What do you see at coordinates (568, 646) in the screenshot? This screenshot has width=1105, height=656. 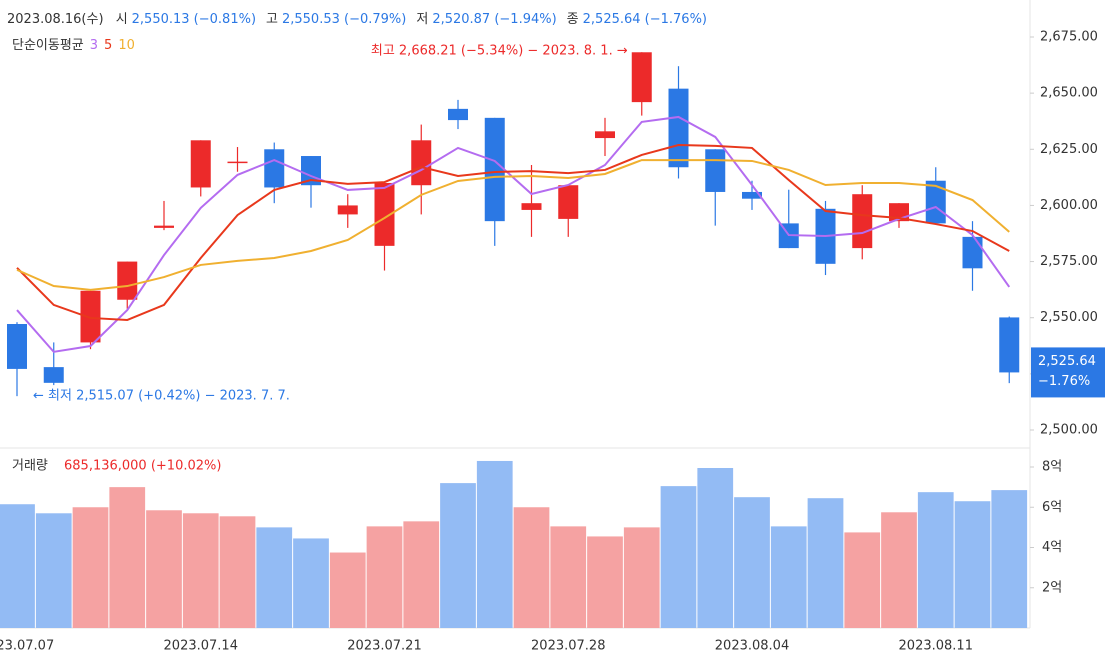 I see `x-tick-label: 2023.07.28` at bounding box center [568, 646].